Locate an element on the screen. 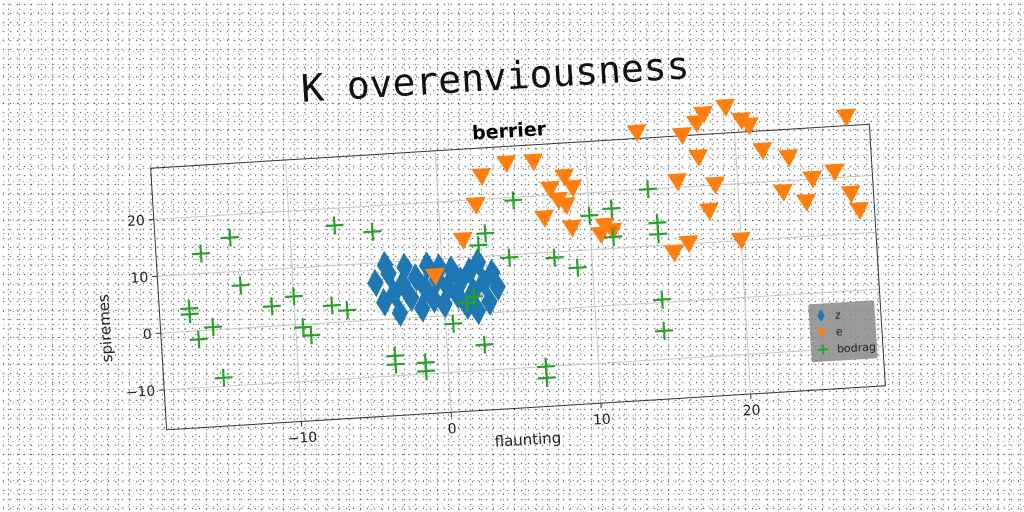  y-axis: −10 0 10 20 is located at coordinates (145, 307).